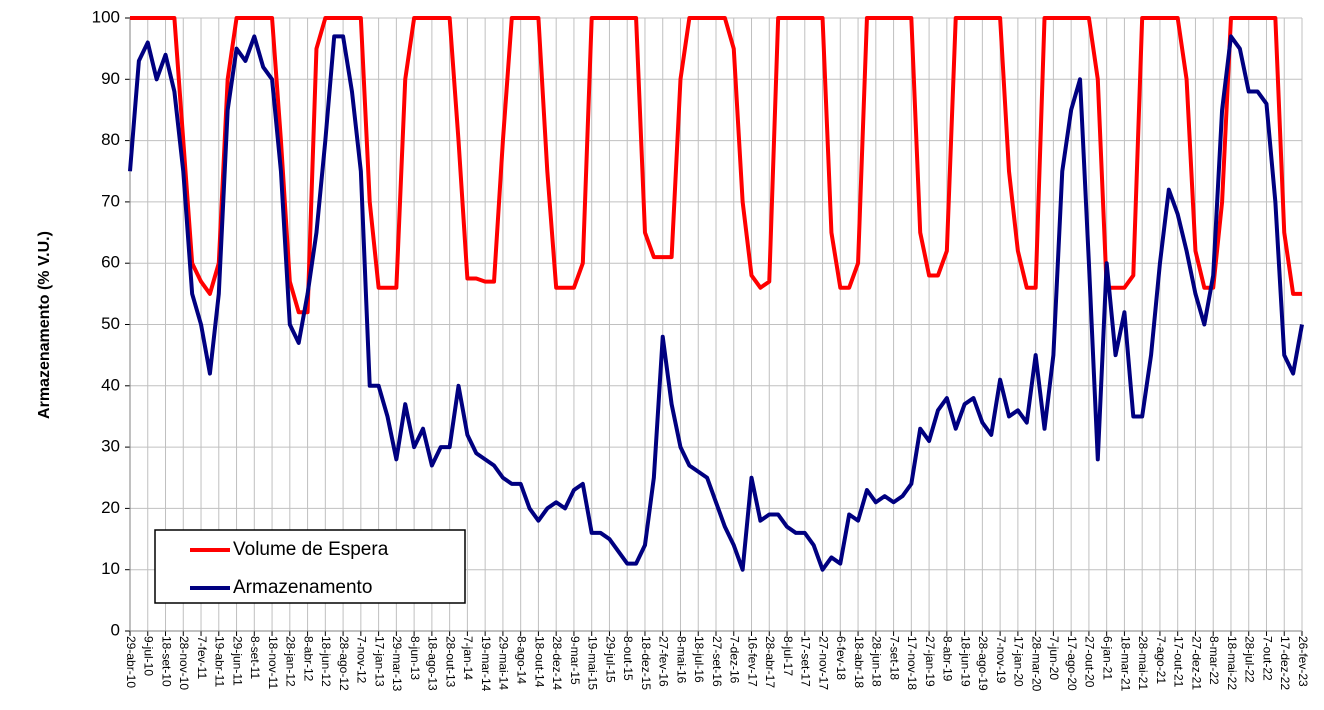  Describe the element at coordinates (1161, 660) in the screenshot. I see `x-tick-label: 7-ago-21` at that location.